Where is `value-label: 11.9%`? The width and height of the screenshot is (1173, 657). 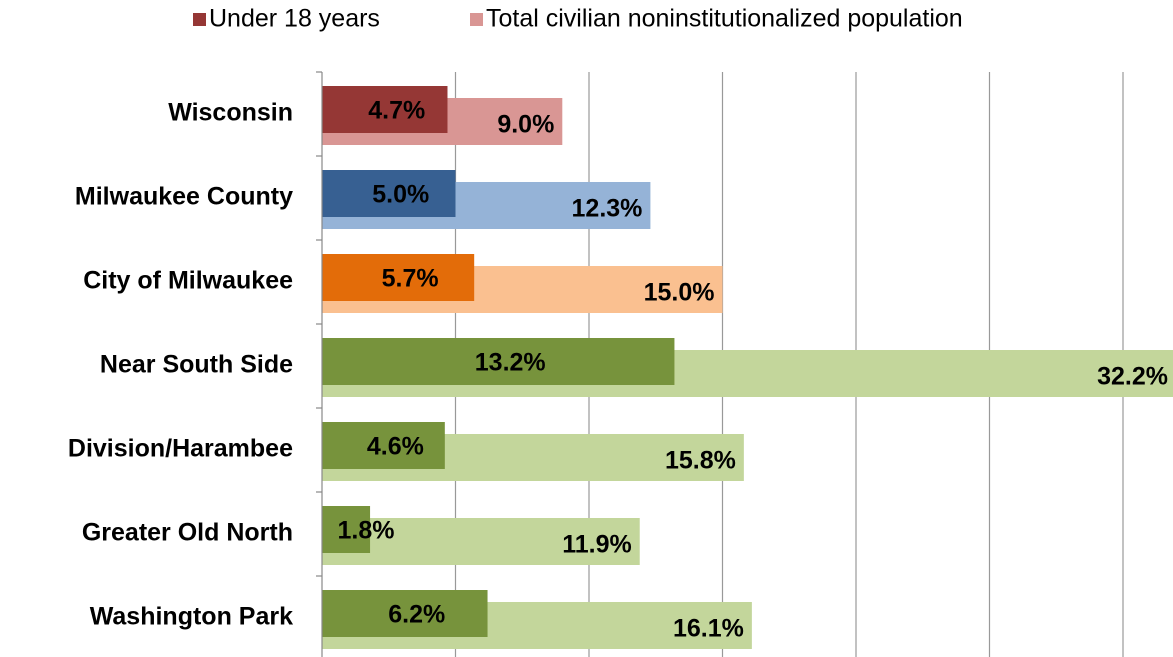
value-label: 11.9% is located at coordinates (597, 545).